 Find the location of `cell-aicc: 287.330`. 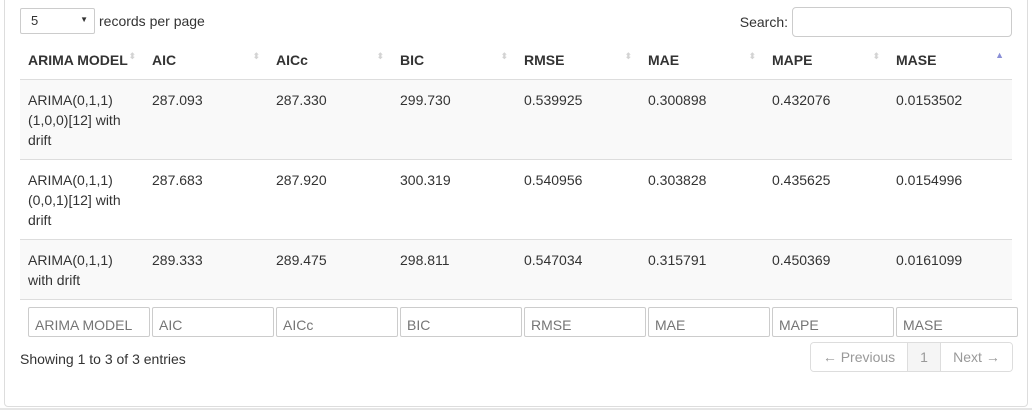

cell-aicc: 287.330 is located at coordinates (330, 118).